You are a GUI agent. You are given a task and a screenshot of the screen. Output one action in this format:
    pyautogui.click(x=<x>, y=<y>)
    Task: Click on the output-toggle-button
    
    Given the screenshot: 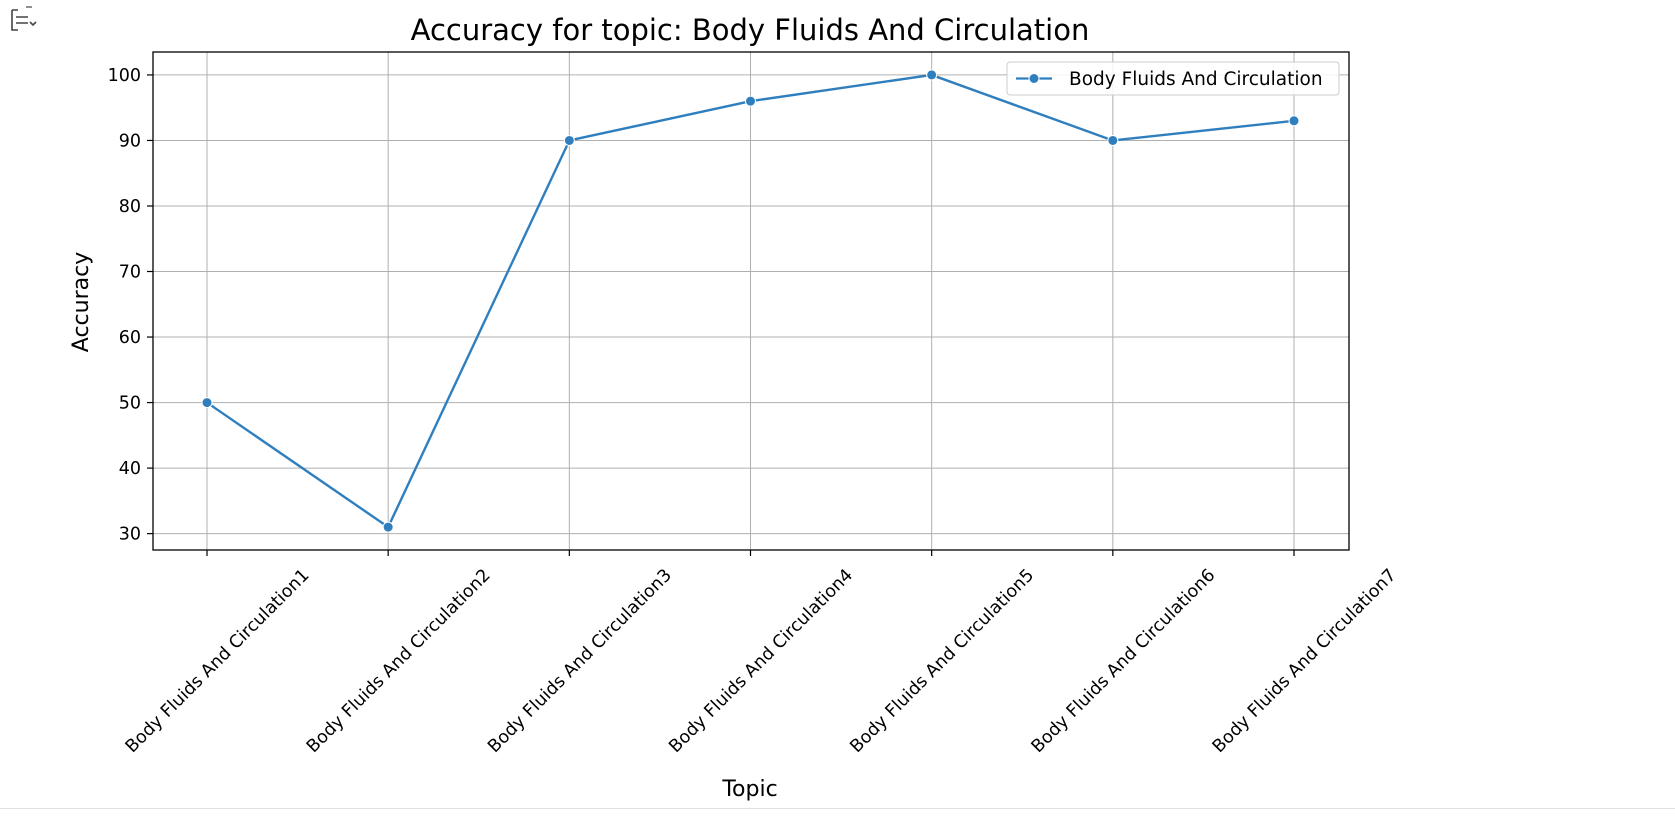 What is the action you would take?
    pyautogui.click(x=23, y=19)
    